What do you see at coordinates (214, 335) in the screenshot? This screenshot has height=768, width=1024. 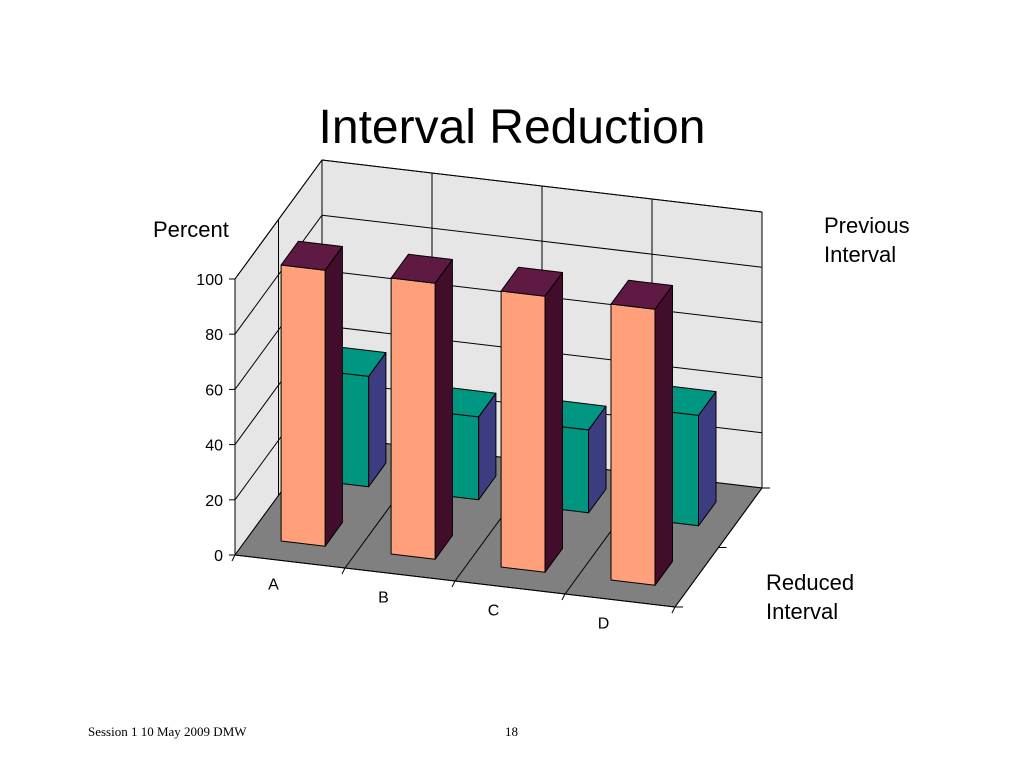 I see `y-tick-label: 80` at bounding box center [214, 335].